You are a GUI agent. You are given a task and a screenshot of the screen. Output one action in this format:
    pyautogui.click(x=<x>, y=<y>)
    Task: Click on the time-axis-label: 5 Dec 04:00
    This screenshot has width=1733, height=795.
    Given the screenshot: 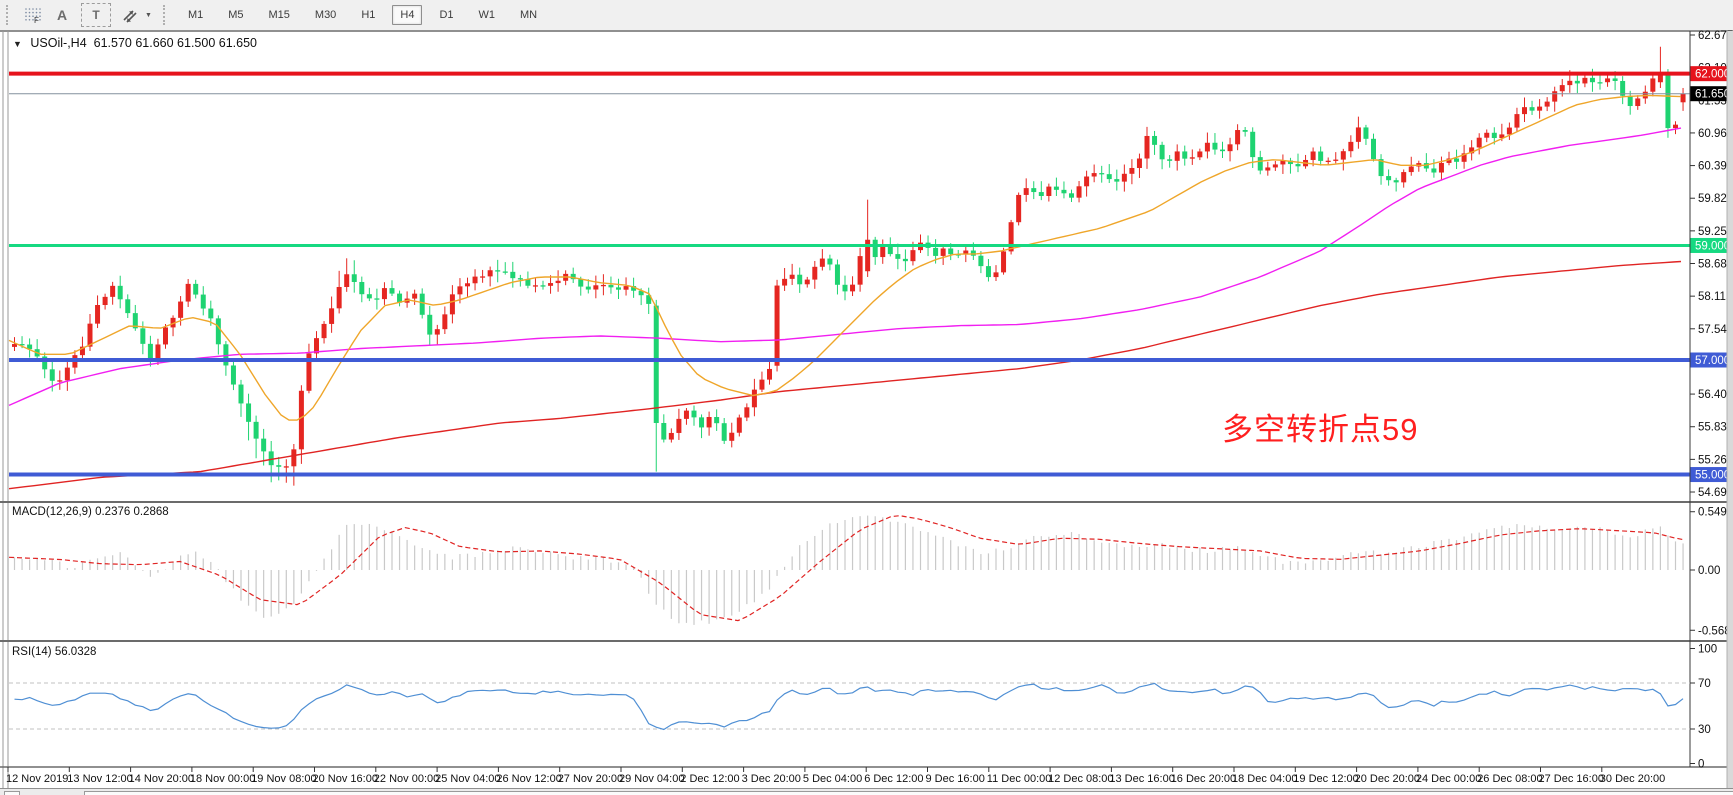 What is the action you would take?
    pyautogui.click(x=832, y=779)
    